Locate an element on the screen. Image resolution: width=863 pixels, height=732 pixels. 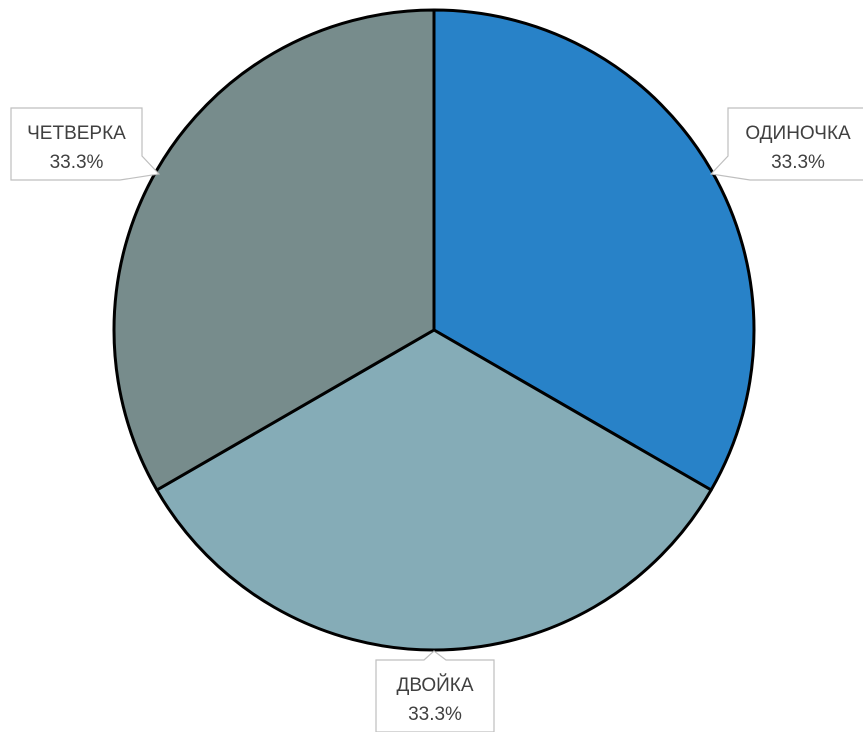
data-label-3: ЧЕТВЕРКА 33.3% is located at coordinates (85, 144).